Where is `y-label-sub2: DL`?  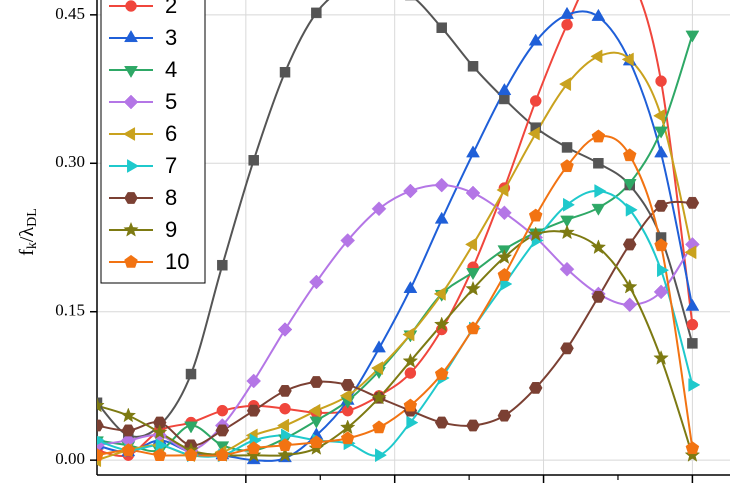 y-label-sub2: DL is located at coordinates (32, 217).